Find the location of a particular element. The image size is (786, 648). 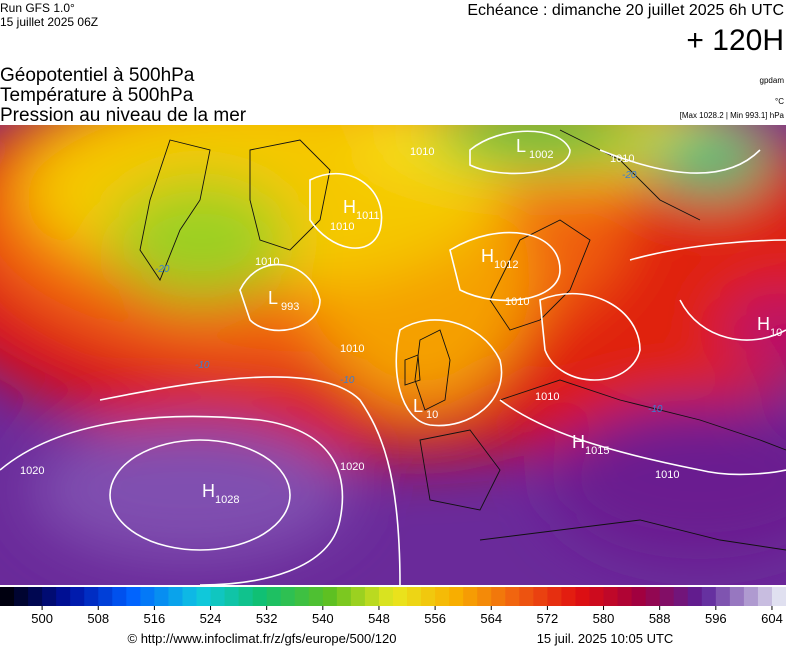

colorbar-tick-label: 548 is located at coordinates (379, 618).